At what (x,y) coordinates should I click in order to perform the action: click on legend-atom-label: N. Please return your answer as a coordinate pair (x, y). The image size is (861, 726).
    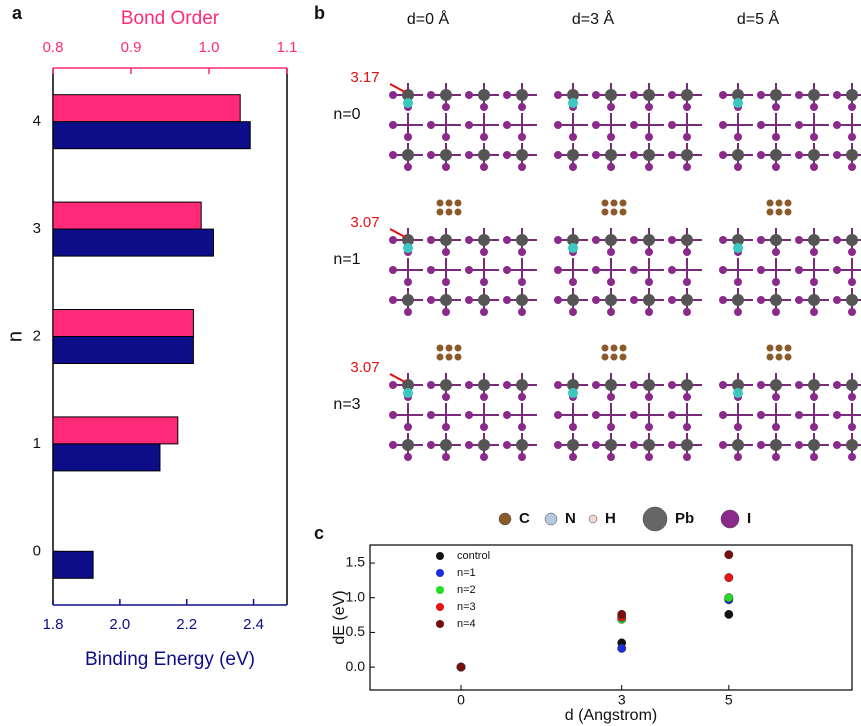
    Looking at the image, I should click on (570, 518).